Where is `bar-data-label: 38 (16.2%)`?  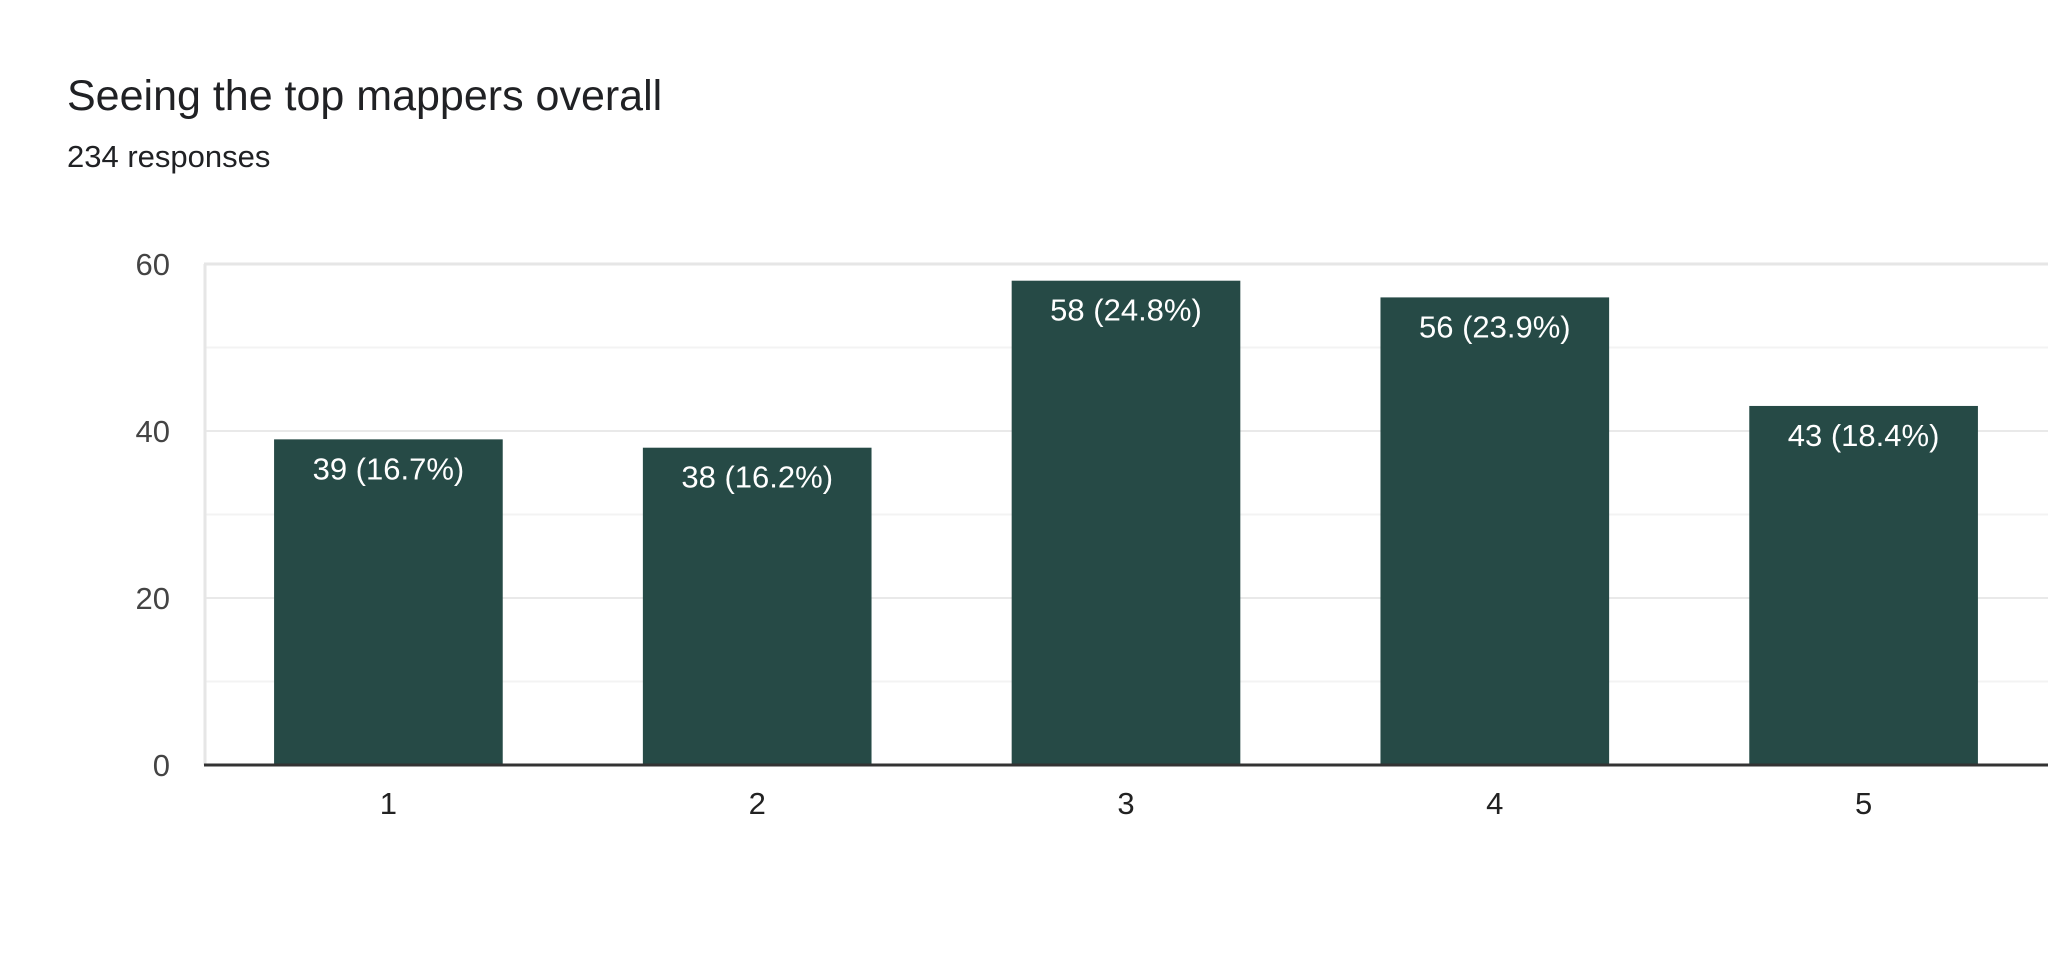 bar-data-label: 38 (16.2%) is located at coordinates (757, 477).